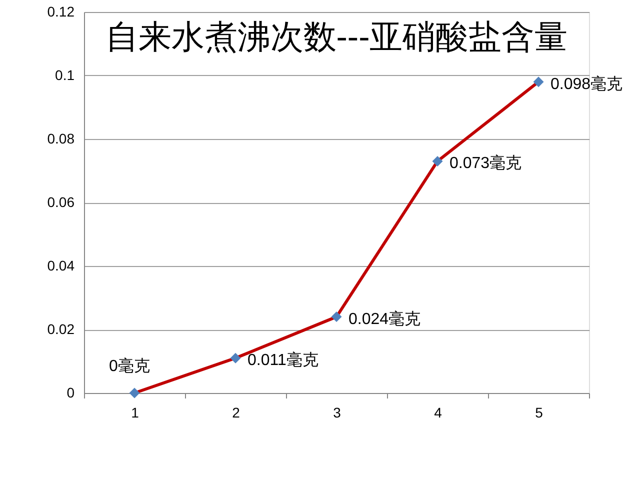 The image size is (640, 482). I want to click on y-tick-label: 0.02, so click(61, 329).